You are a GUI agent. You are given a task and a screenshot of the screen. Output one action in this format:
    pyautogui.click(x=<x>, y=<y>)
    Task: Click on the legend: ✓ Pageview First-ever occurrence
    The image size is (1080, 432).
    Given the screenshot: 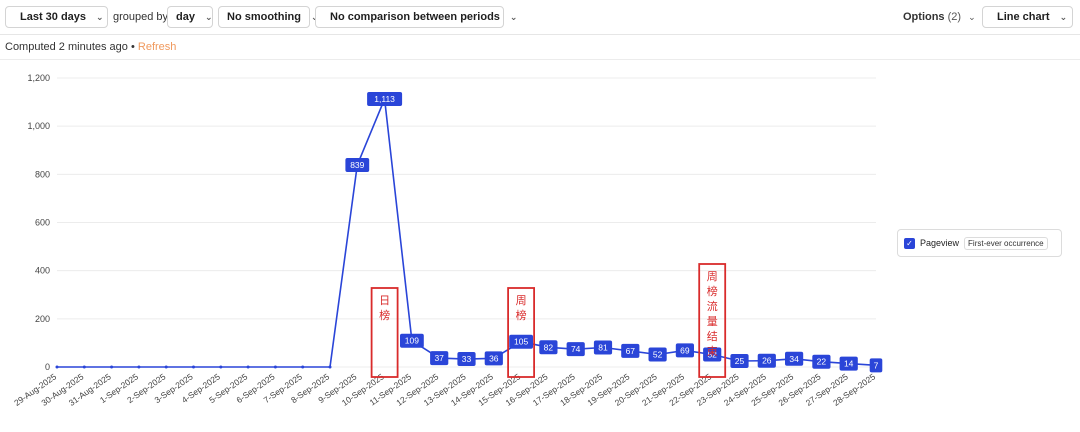 What is the action you would take?
    pyautogui.click(x=979, y=243)
    